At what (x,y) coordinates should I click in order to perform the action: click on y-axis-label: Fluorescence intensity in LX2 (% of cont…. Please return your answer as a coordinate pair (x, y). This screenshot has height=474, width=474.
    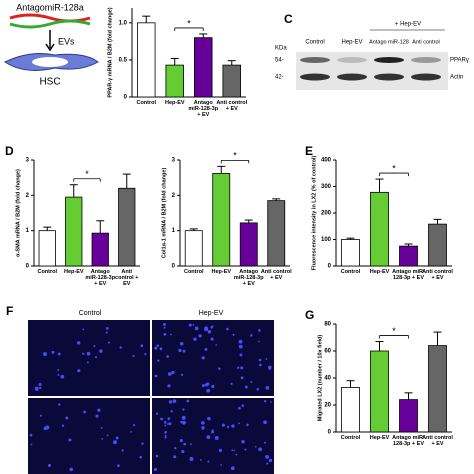
    Looking at the image, I should click on (314, 213).